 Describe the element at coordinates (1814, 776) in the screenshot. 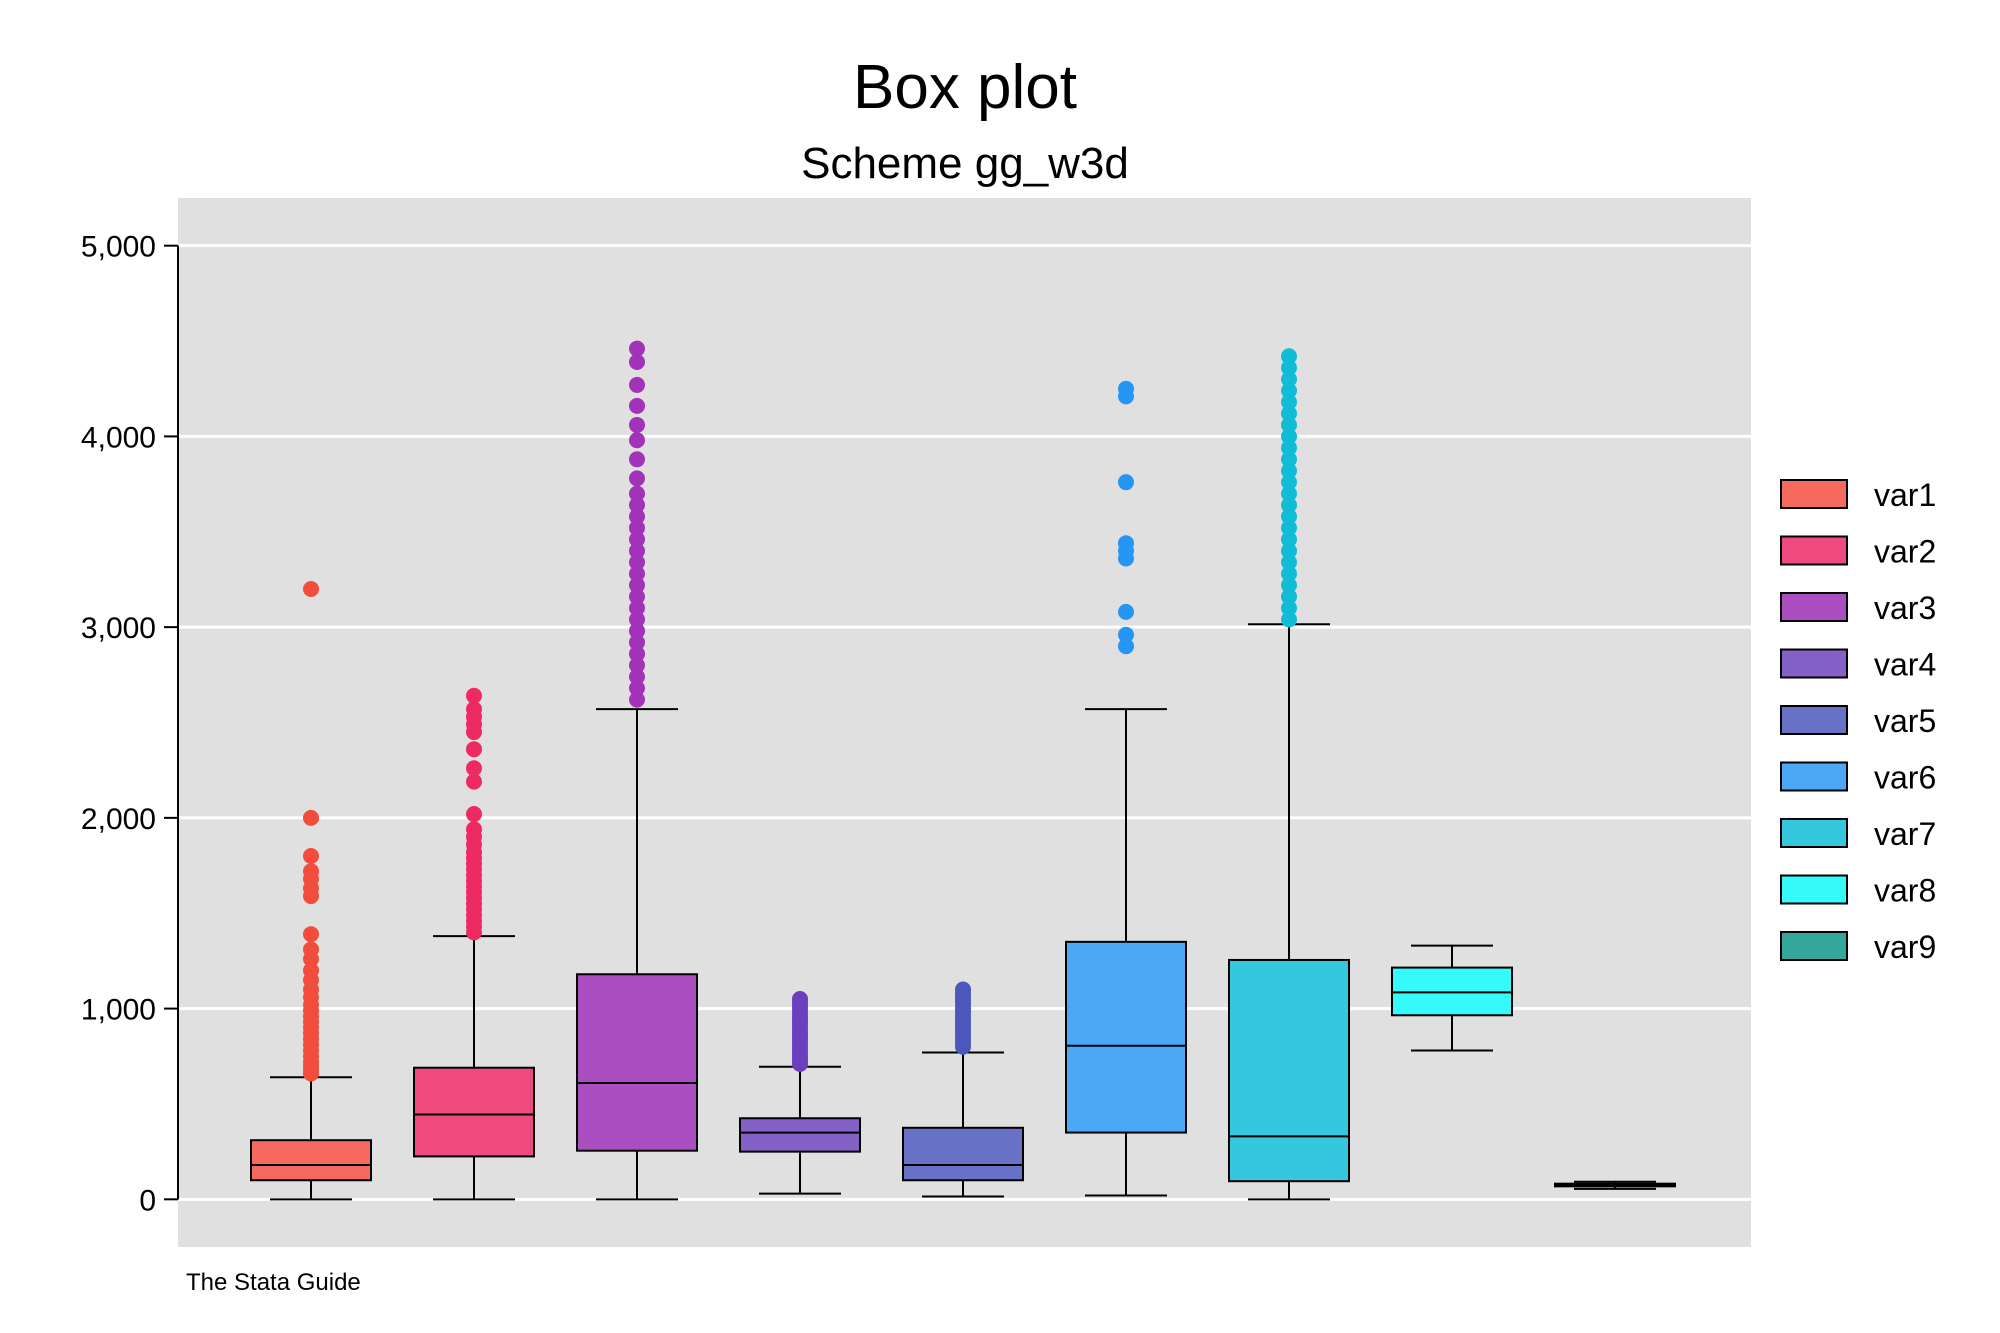

I see `legend-swatch-var6` at that location.